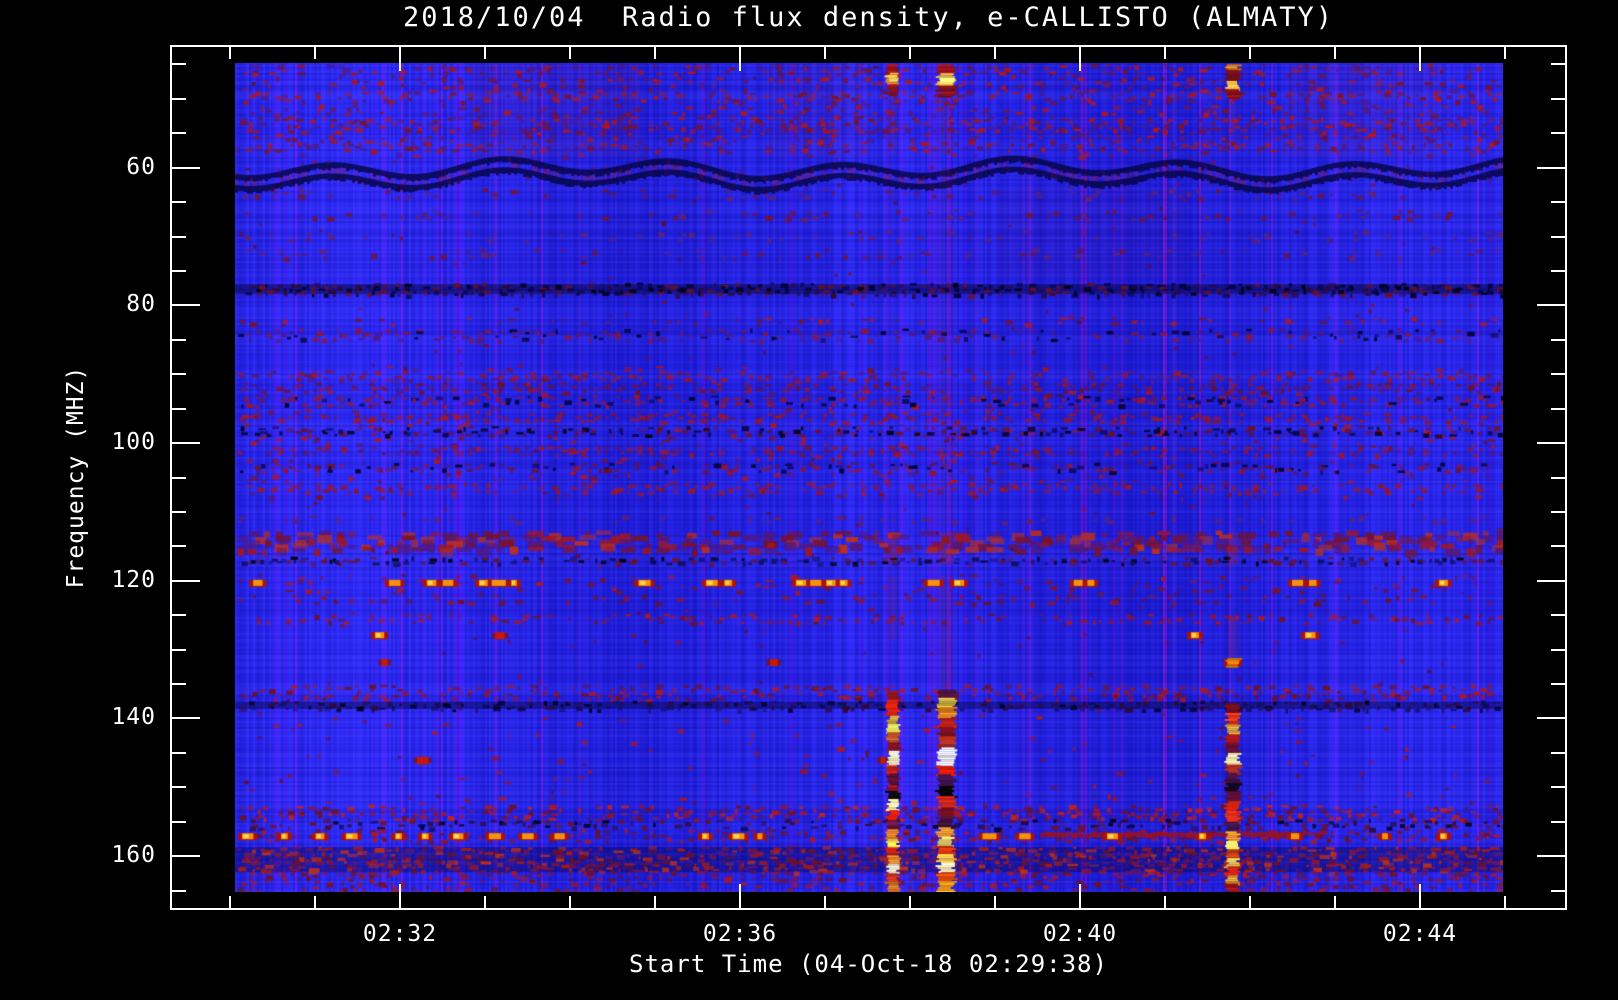 Image resolution: width=1618 pixels, height=1000 pixels. What do you see at coordinates (133, 717) in the screenshot?
I see `y-tick-label: 140` at bounding box center [133, 717].